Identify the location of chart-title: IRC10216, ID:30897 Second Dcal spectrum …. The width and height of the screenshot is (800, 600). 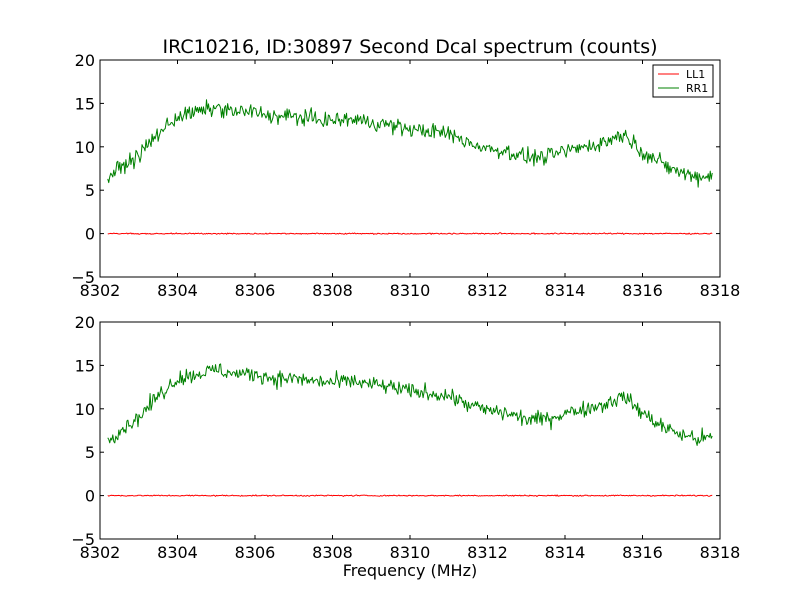
(409, 47).